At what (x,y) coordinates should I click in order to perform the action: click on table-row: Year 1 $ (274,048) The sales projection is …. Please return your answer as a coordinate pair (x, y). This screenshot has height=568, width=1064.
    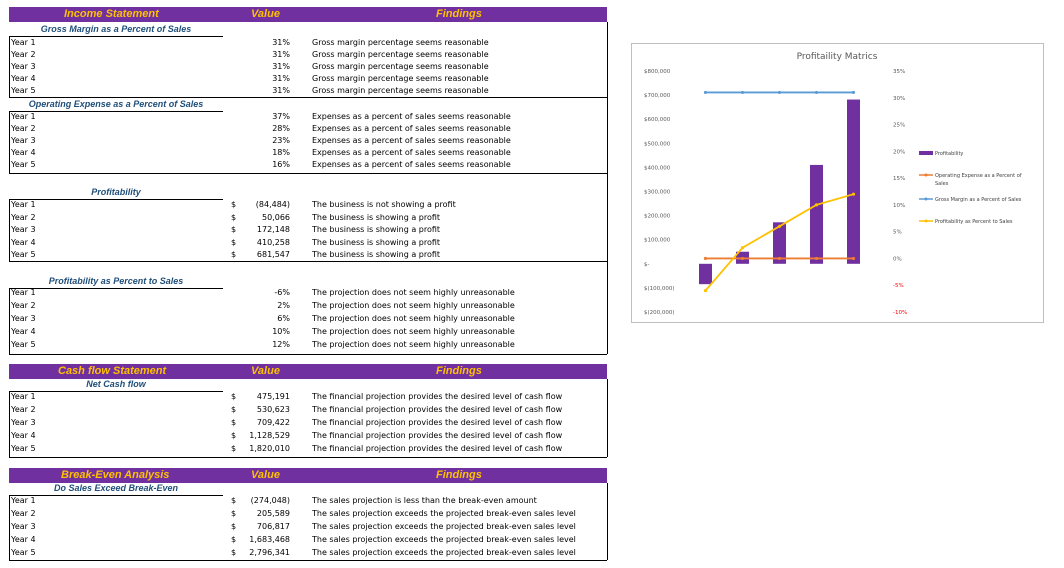
    Looking at the image, I should click on (308, 501).